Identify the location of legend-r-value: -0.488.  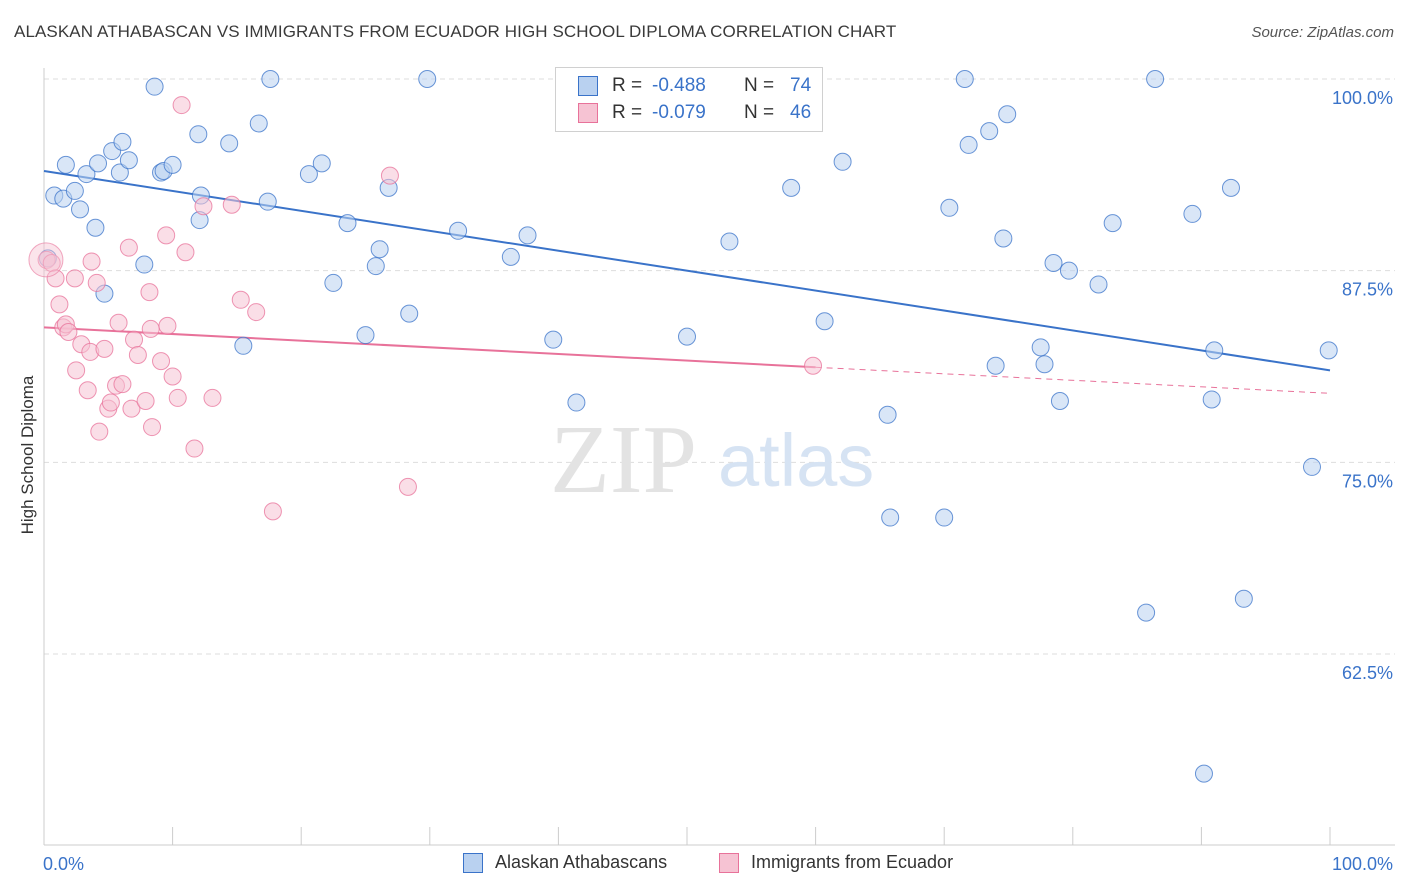
(679, 85).